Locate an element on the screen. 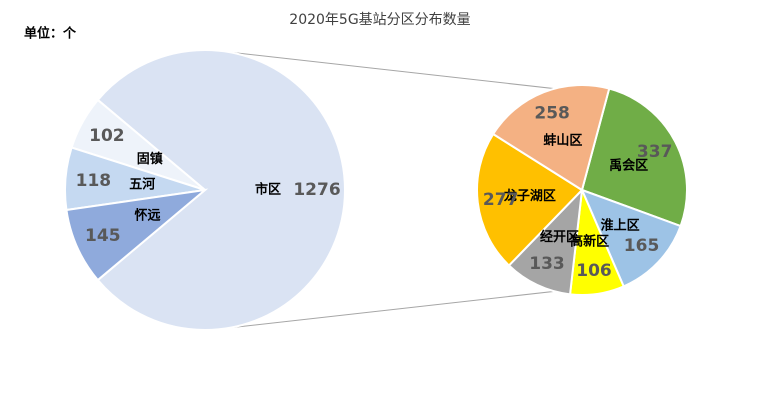  value-label: 1276 is located at coordinates (316, 190).